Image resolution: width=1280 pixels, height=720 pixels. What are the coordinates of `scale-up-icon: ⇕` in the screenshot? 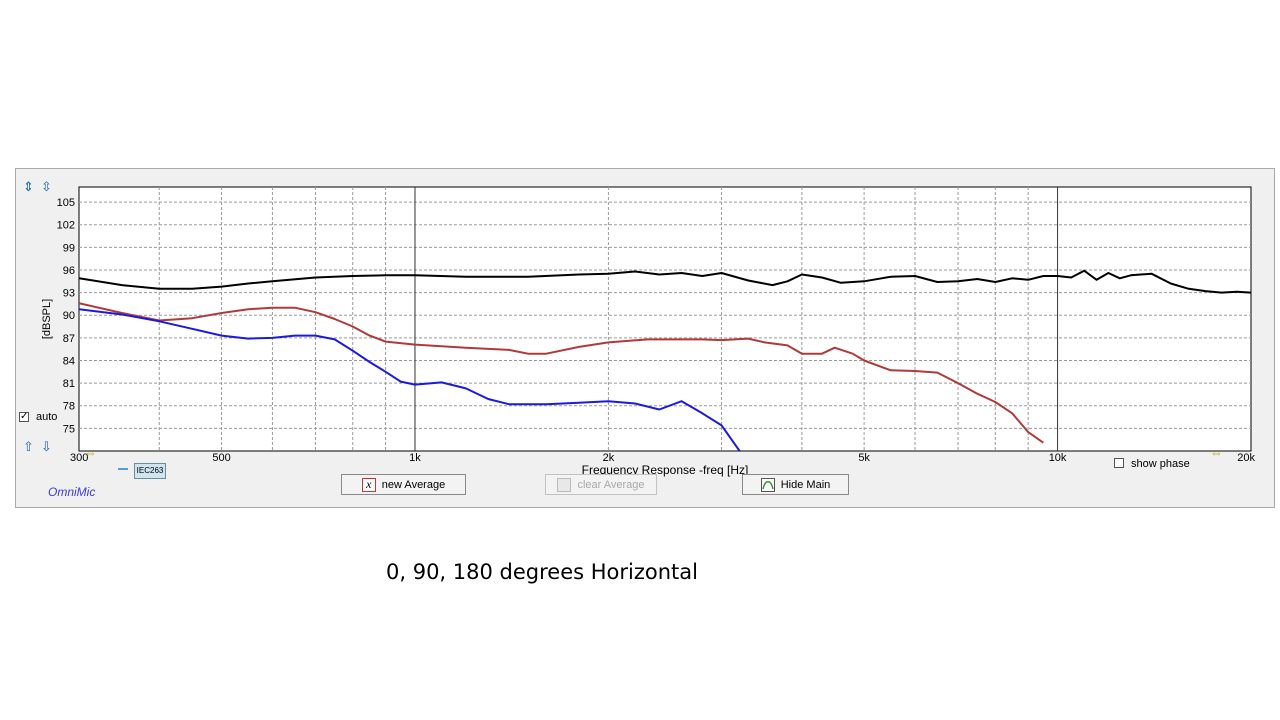 It's located at (28, 186).